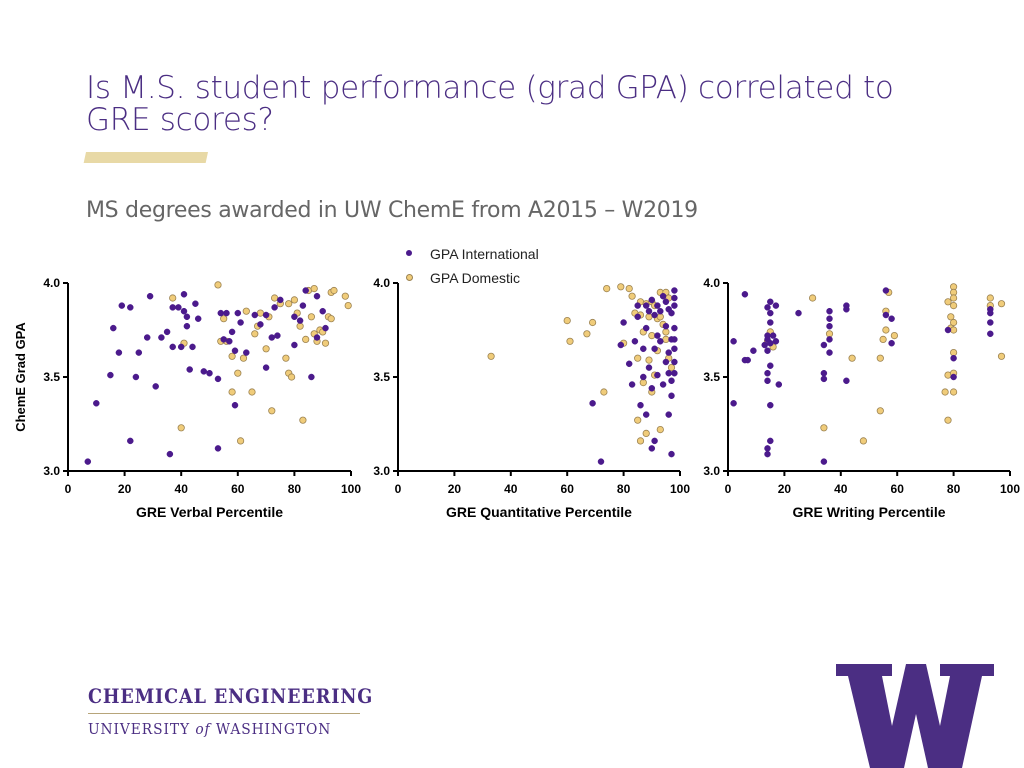 This screenshot has height=768, width=1024. Describe the element at coordinates (455, 489) in the screenshot. I see `x-tick-label: 20` at that location.